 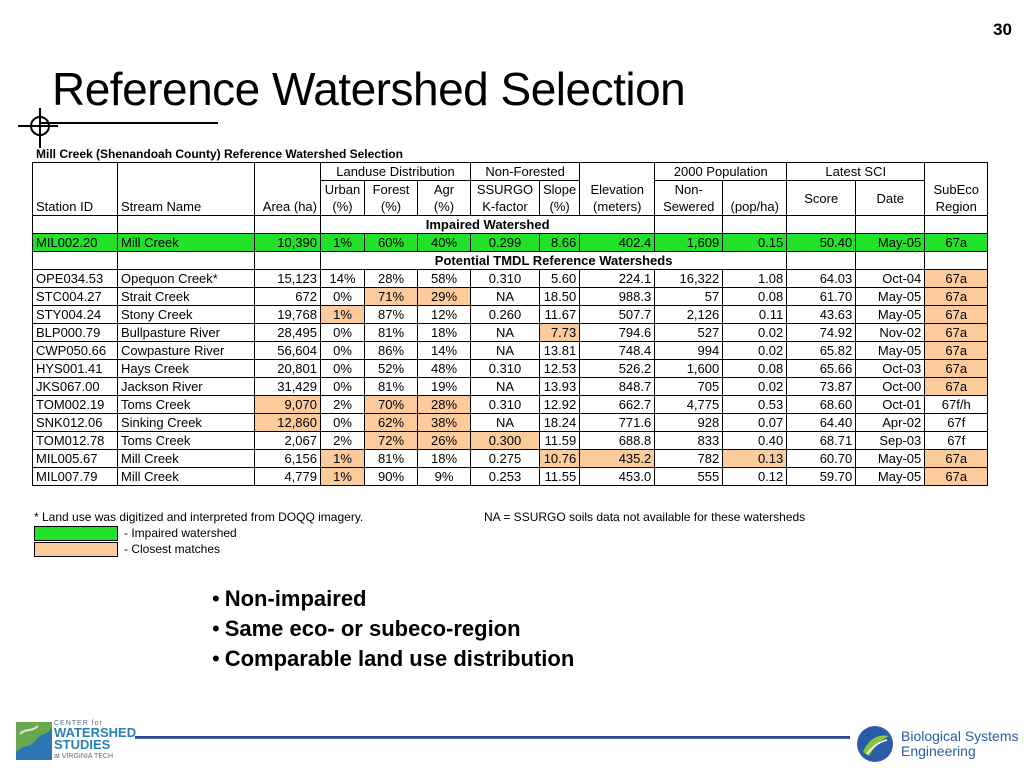 What do you see at coordinates (287, 368) in the screenshot?
I see `cell-area: 20,801` at bounding box center [287, 368].